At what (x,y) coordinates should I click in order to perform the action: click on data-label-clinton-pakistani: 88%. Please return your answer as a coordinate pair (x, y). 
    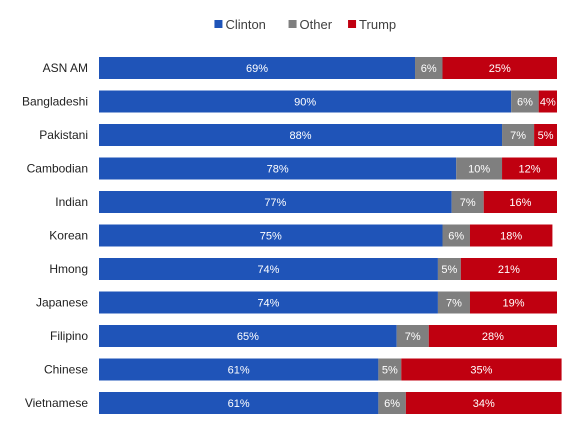
    Looking at the image, I should click on (301, 136).